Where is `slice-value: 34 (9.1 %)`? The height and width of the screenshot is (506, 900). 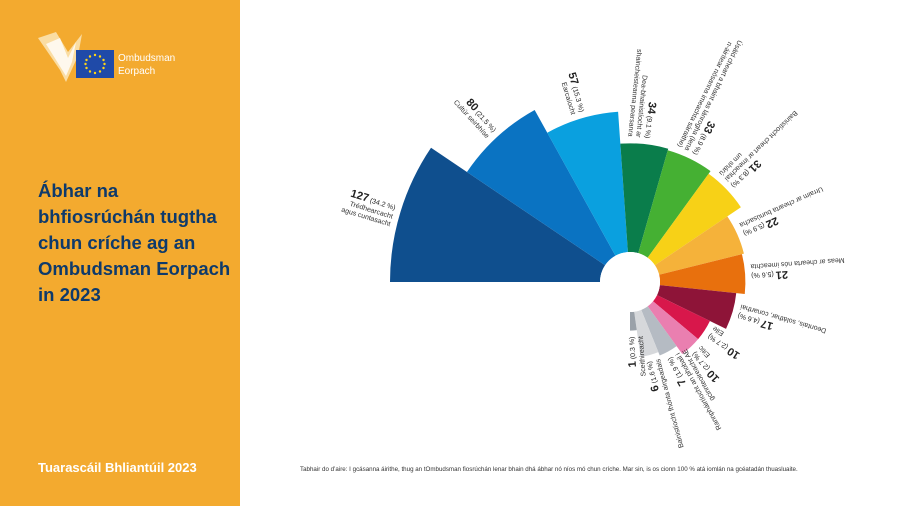
slice-value: 34 (9.1 %) is located at coordinates (650, 120).